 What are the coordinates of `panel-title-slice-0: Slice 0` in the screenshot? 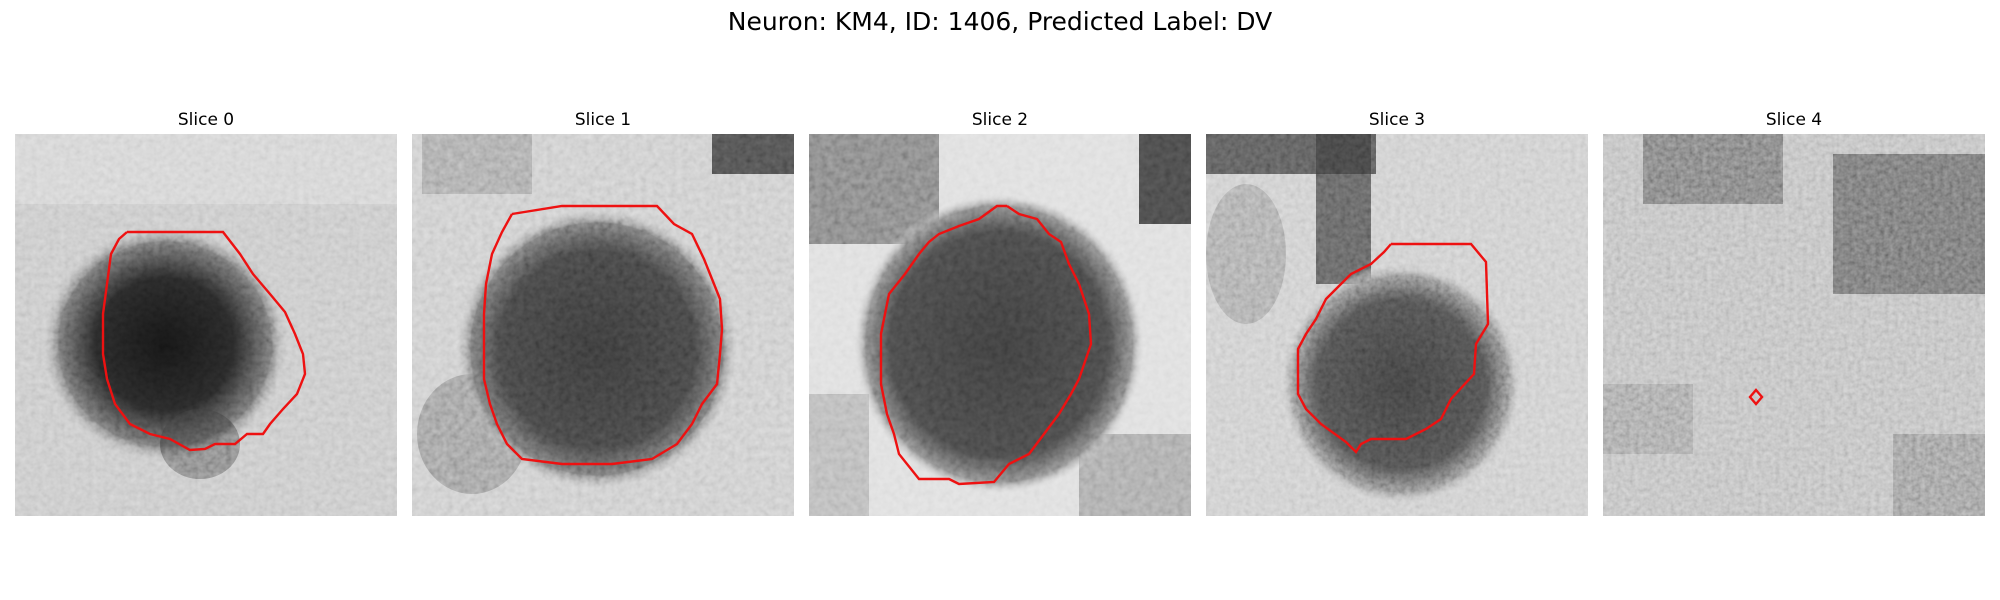 It's located at (206, 120).